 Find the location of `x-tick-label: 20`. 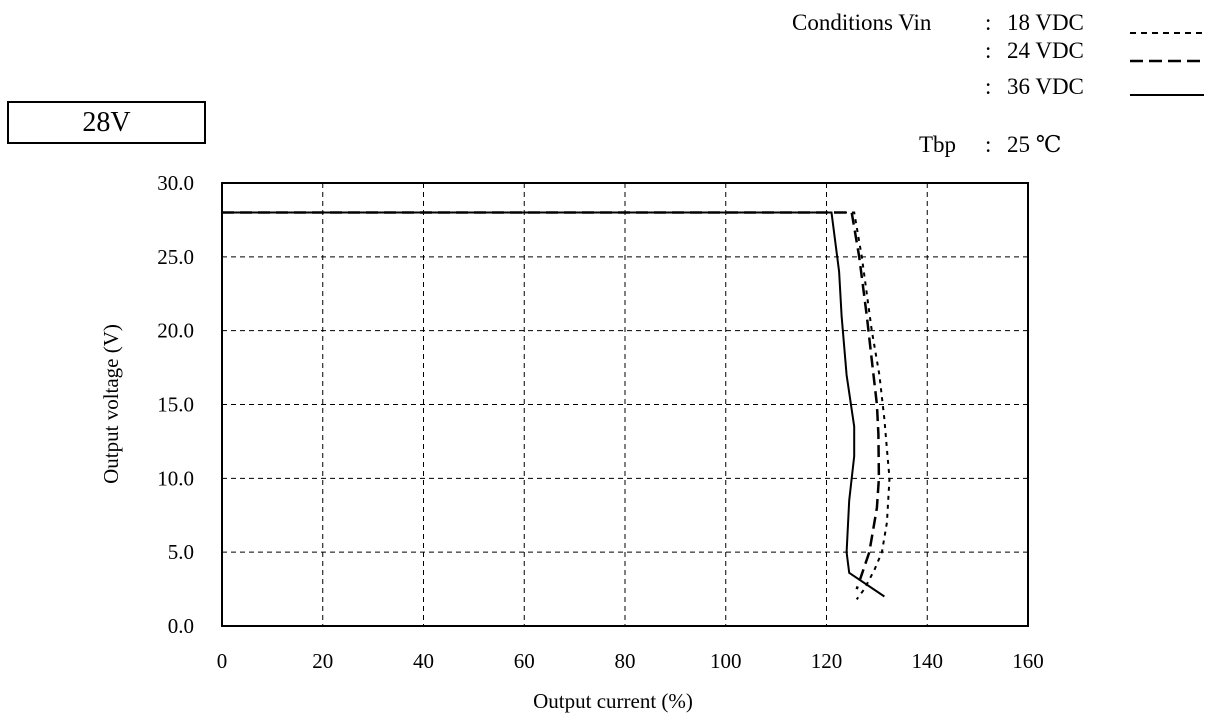

x-tick-label: 20 is located at coordinates (322, 661).